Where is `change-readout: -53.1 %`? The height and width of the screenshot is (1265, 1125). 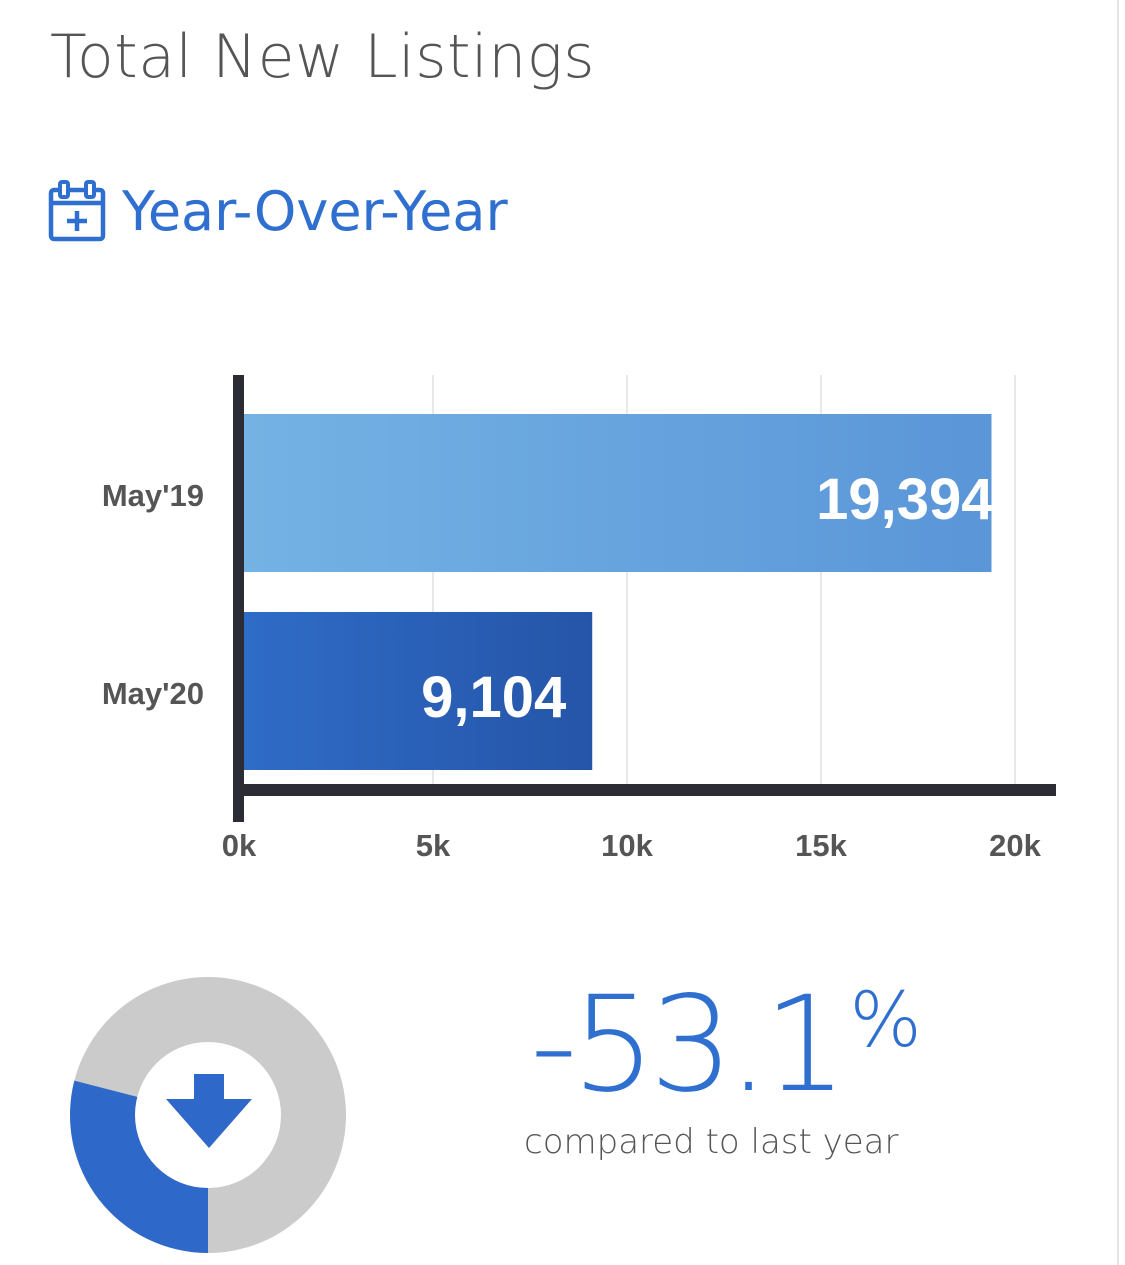 change-readout: -53.1 % is located at coordinates (726, 1045).